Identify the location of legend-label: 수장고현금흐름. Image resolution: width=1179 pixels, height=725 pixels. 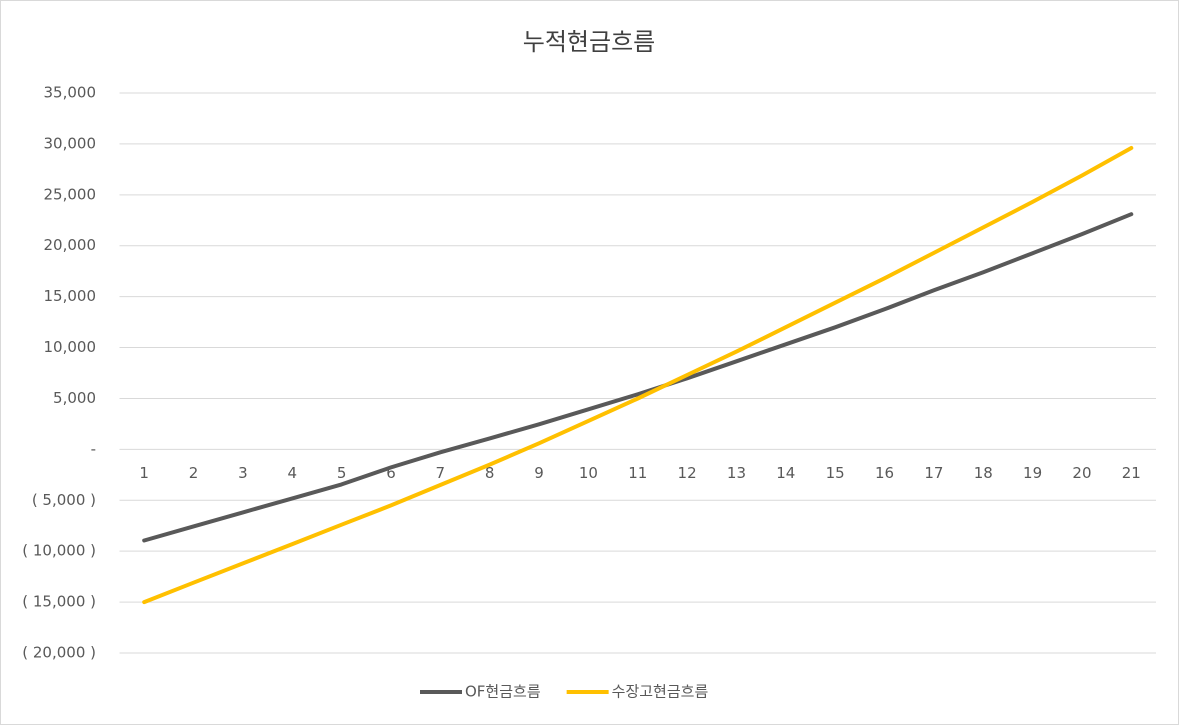
(660, 692).